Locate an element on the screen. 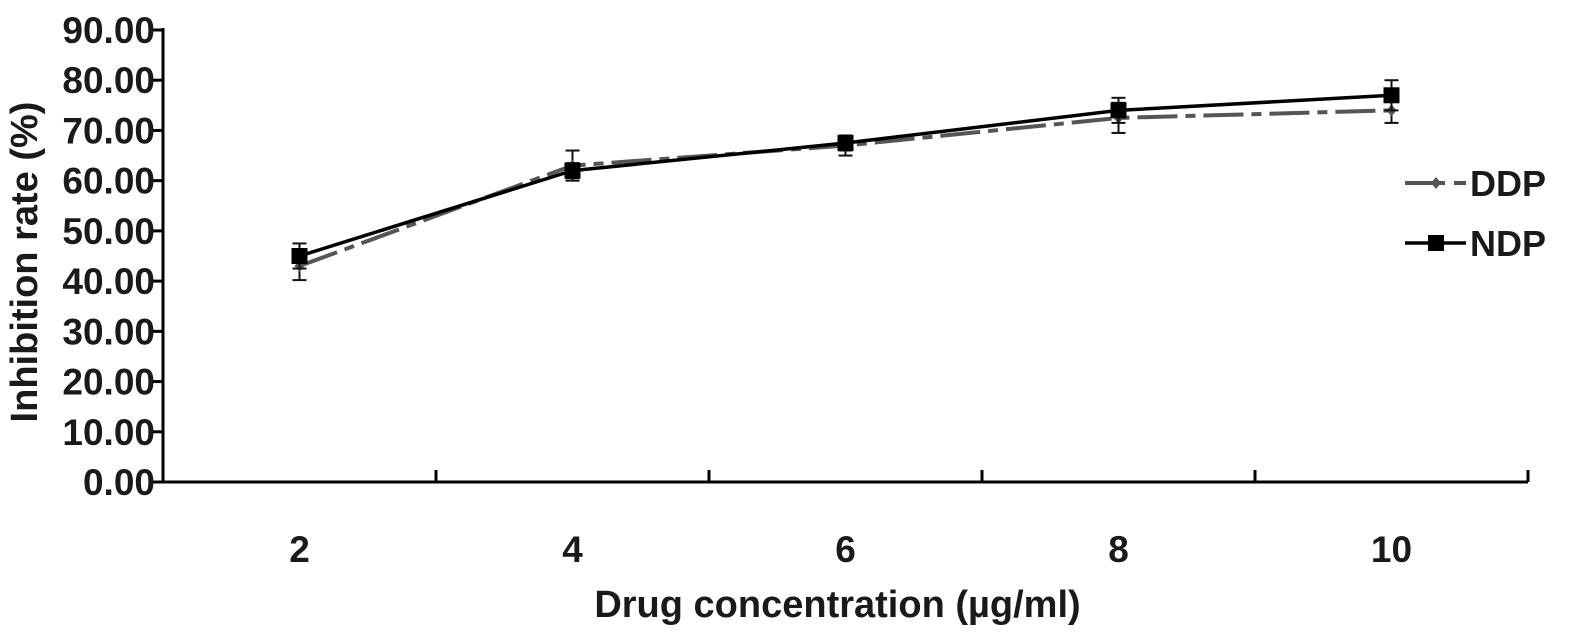  legend-item-ndp: NDP is located at coordinates (1475, 243).